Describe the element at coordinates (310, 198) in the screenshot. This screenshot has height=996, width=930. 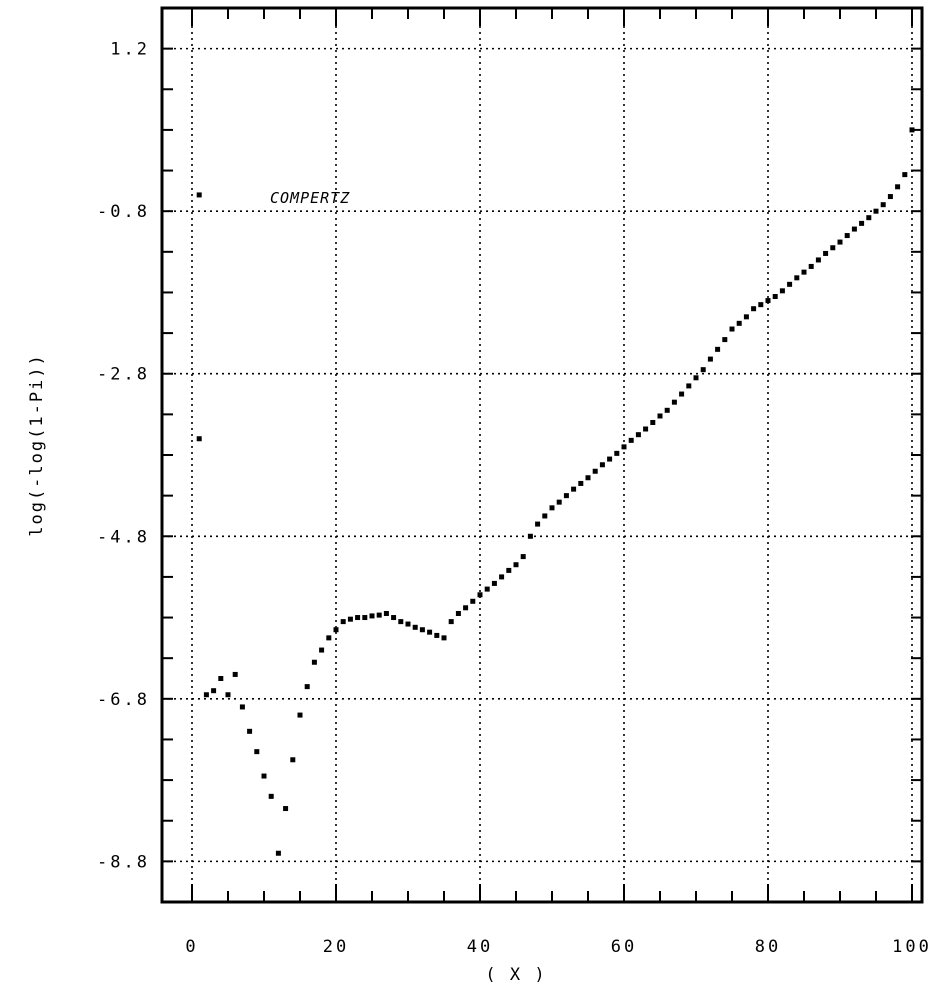
I see `gompertz-annotation: COMPERTZ` at that location.